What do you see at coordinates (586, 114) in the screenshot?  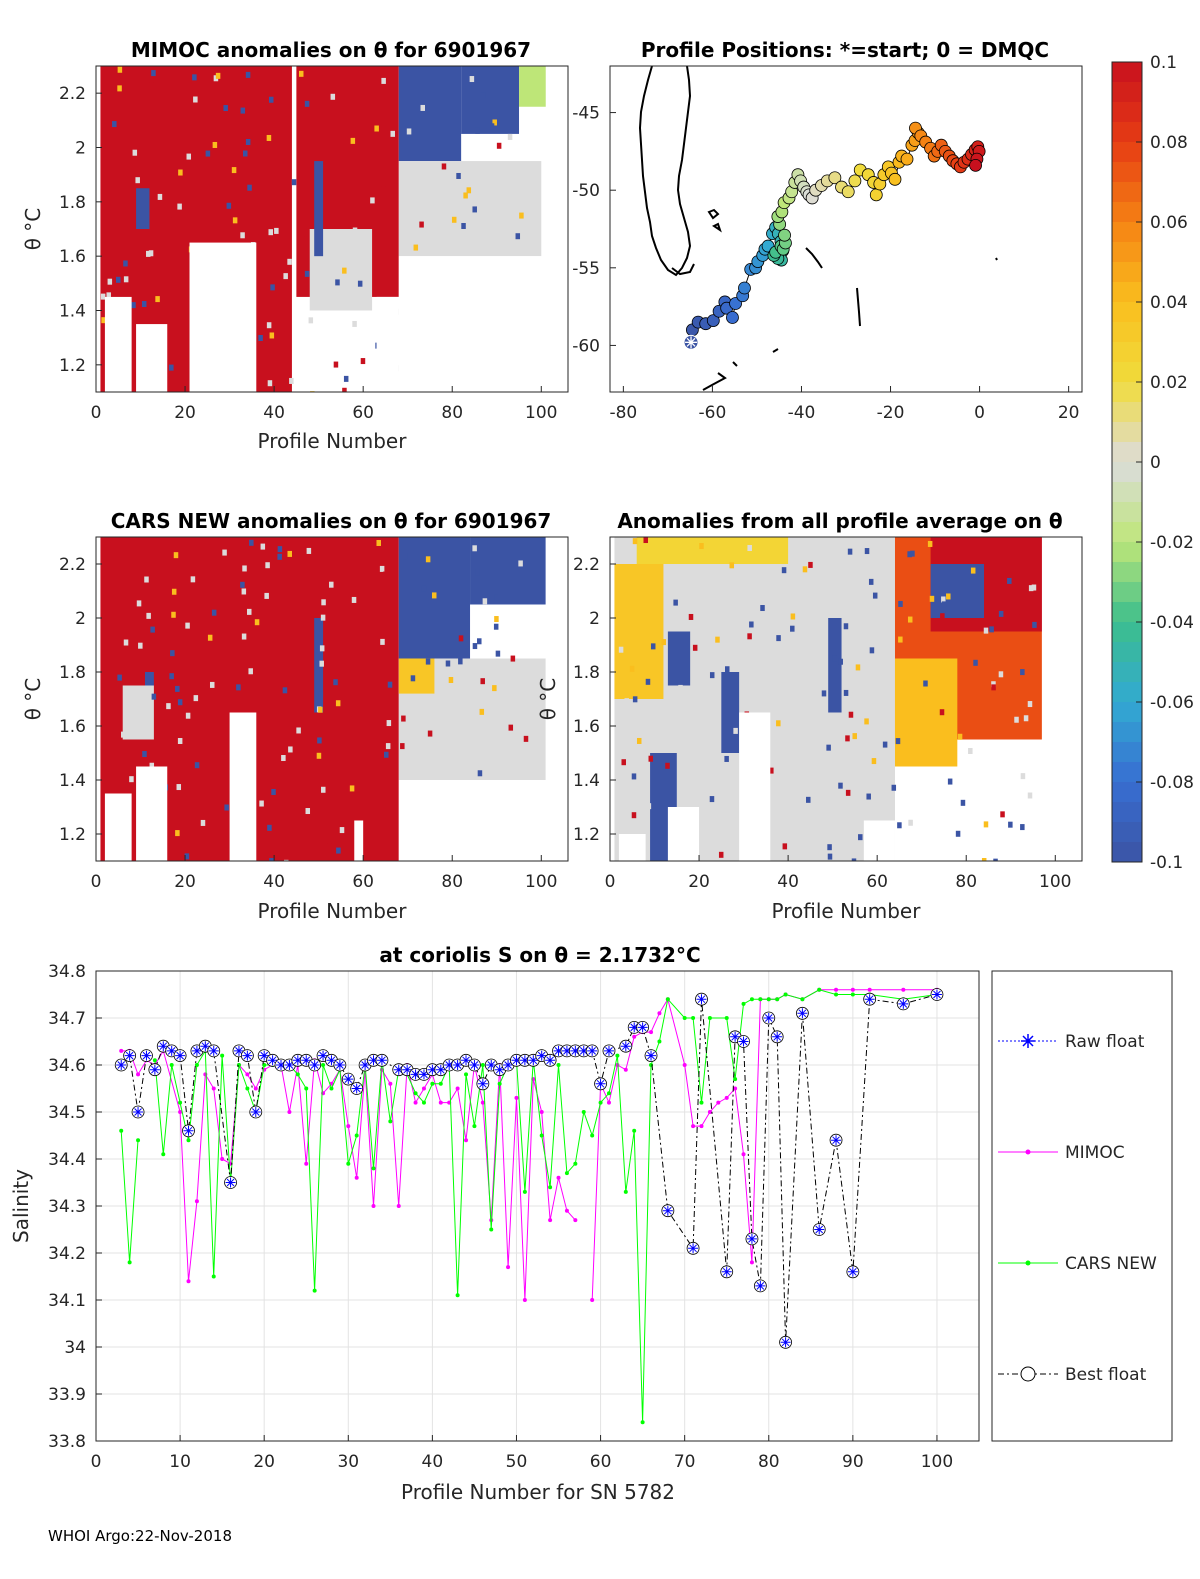 I see `panel-positions-ytick-label: -45` at bounding box center [586, 114].